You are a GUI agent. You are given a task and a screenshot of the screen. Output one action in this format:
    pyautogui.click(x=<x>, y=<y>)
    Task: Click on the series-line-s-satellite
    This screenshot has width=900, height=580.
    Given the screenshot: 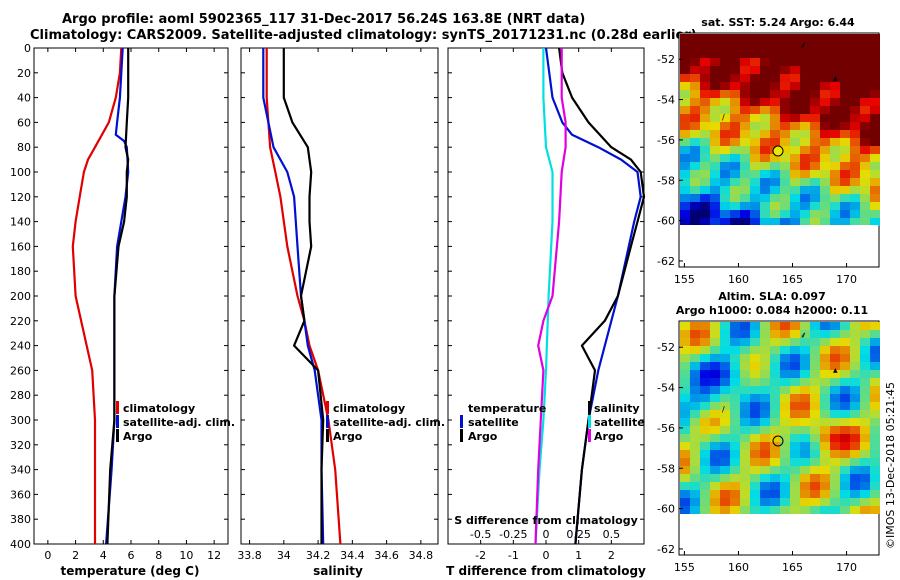 What is the action you would take?
    pyautogui.click(x=544, y=296)
    